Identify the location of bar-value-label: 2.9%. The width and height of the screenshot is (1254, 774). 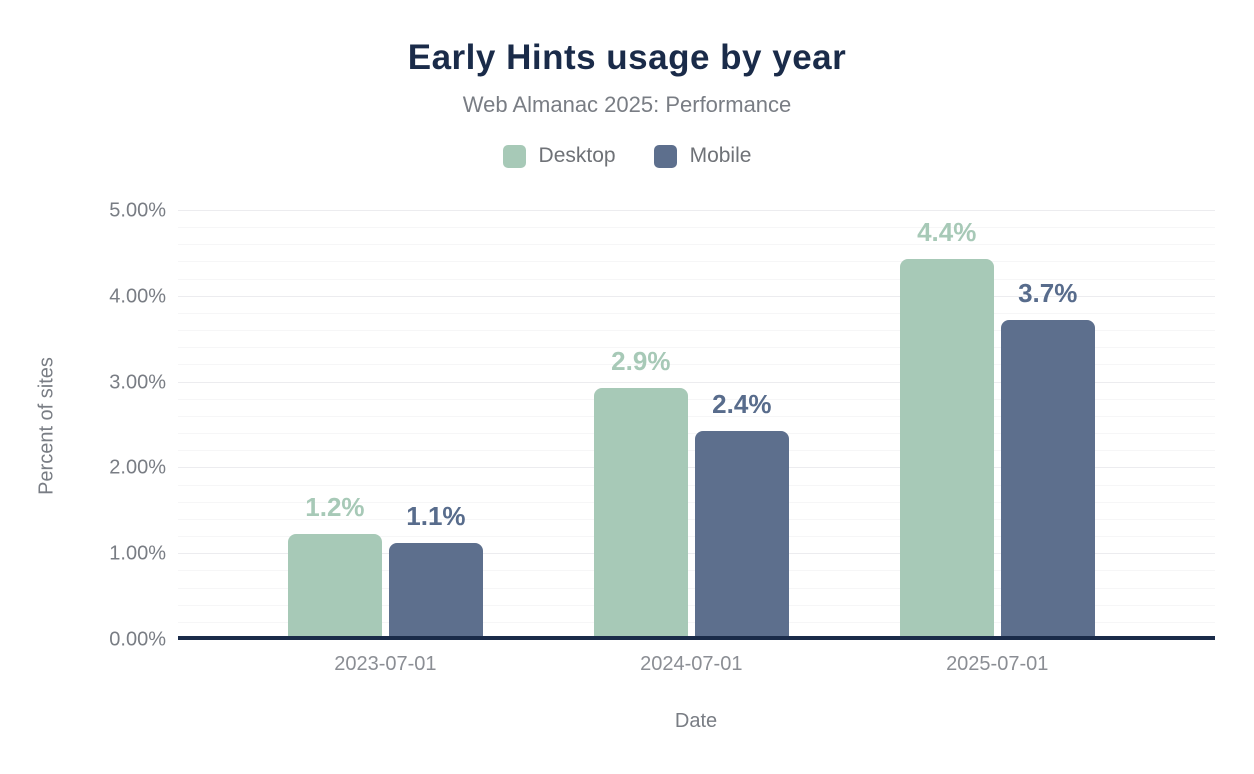
(641, 361).